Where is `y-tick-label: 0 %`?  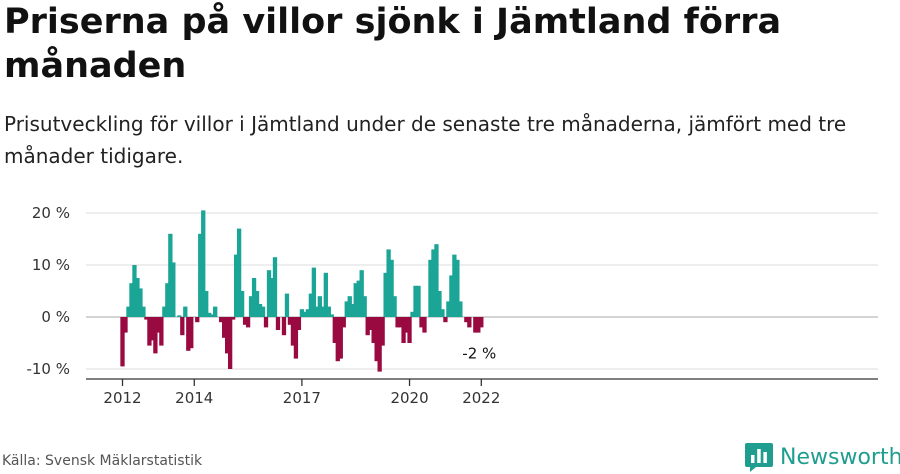
y-tick-label: 0 % is located at coordinates (55, 317).